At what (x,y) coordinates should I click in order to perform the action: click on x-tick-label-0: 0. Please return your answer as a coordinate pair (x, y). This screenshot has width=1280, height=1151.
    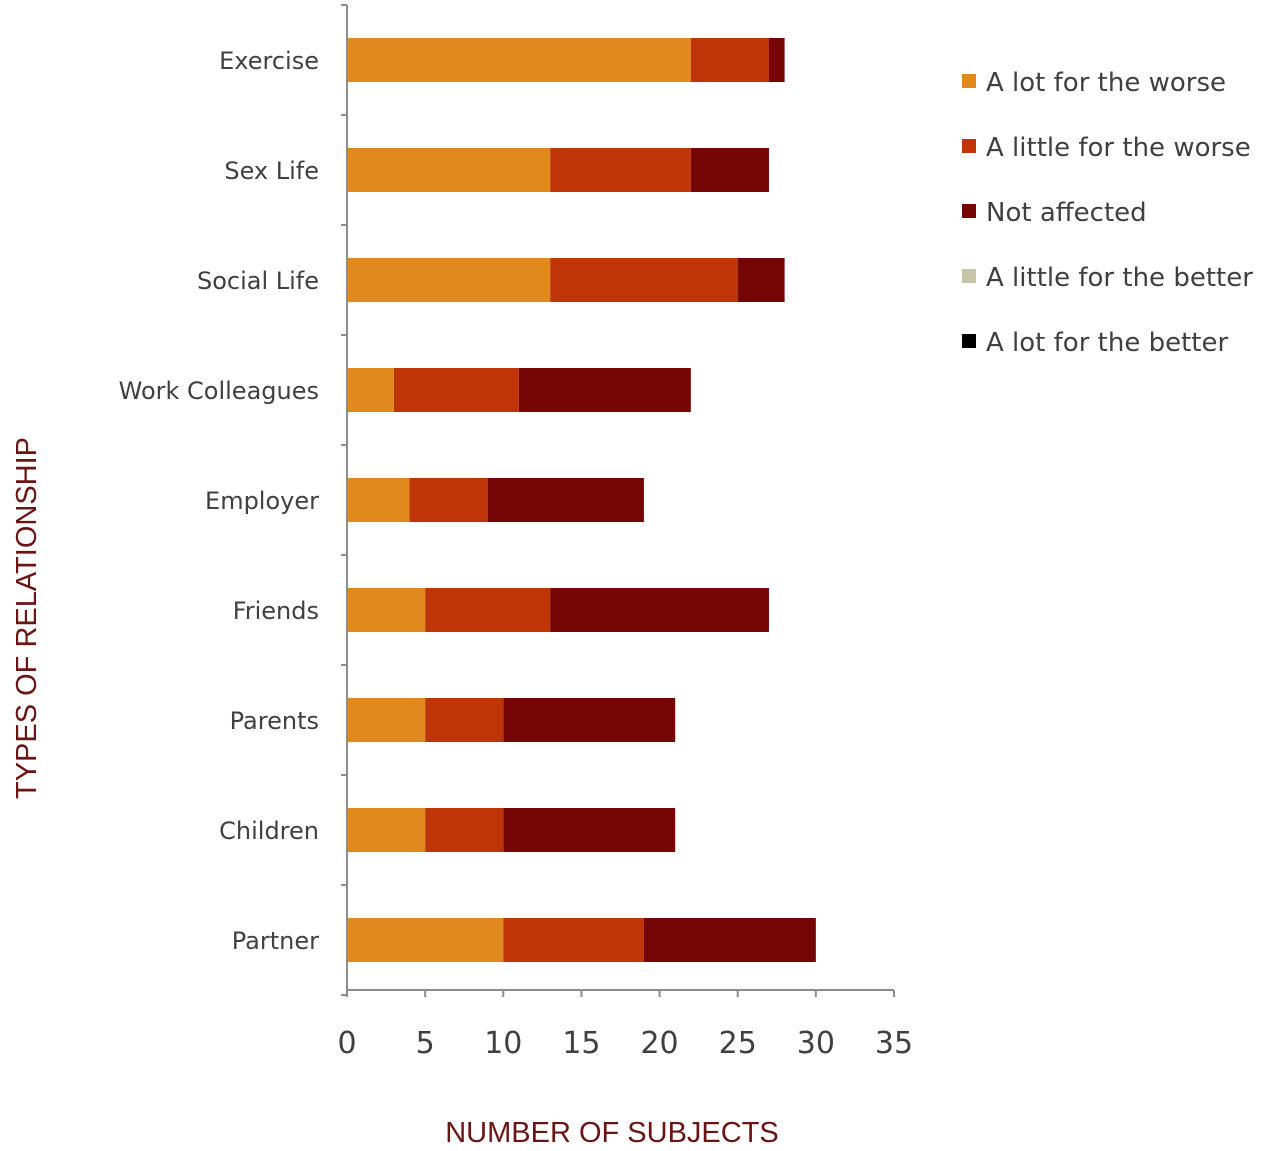
    Looking at the image, I should click on (346, 1043).